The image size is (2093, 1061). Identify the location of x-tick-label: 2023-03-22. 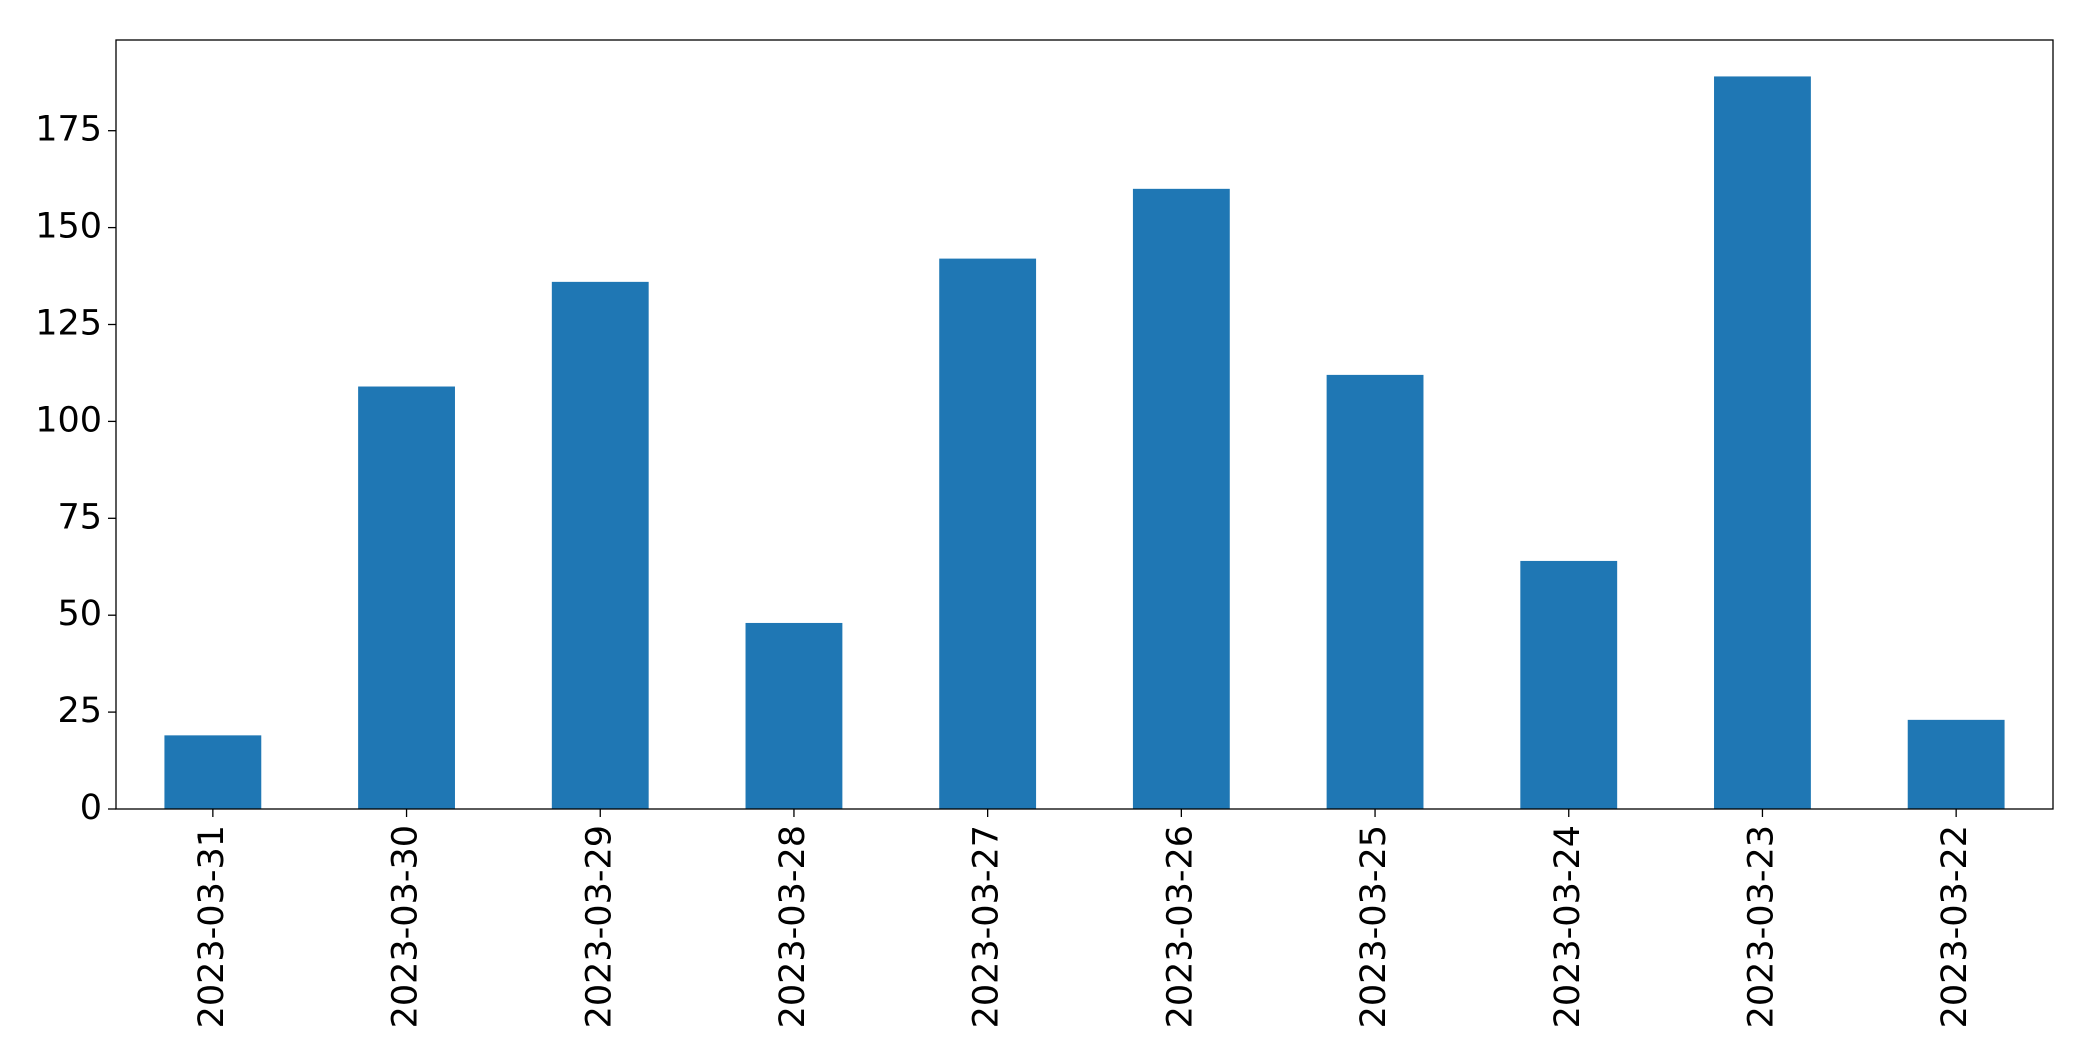
(1955, 926).